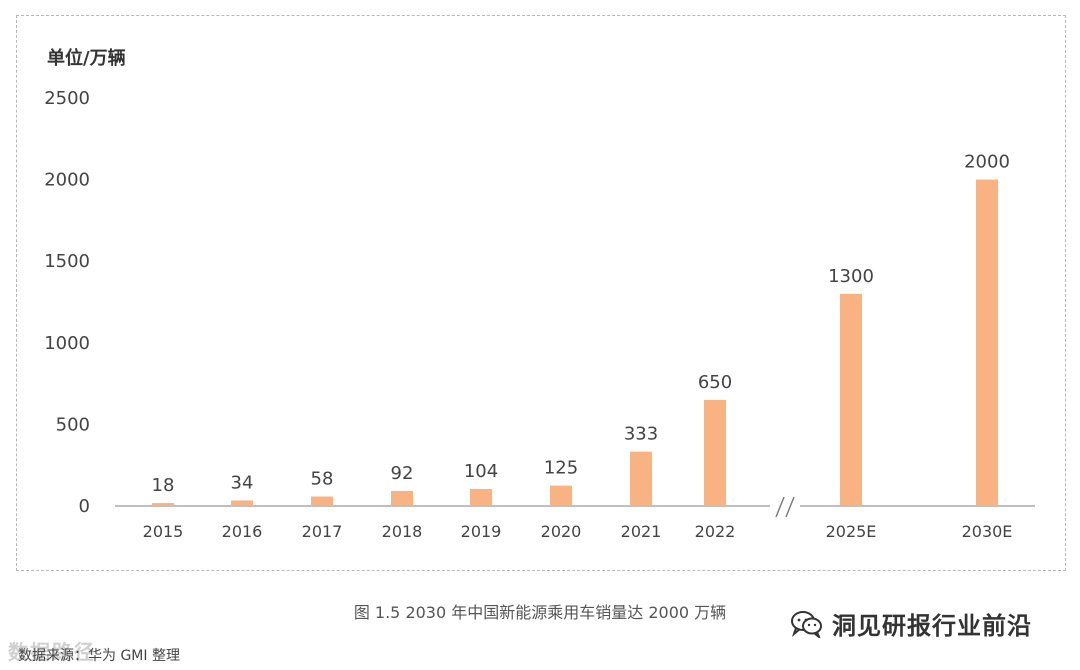 This screenshot has height=670, width=1080. Describe the element at coordinates (481, 531) in the screenshot. I see `x-tick-label-2019: 2019` at that location.